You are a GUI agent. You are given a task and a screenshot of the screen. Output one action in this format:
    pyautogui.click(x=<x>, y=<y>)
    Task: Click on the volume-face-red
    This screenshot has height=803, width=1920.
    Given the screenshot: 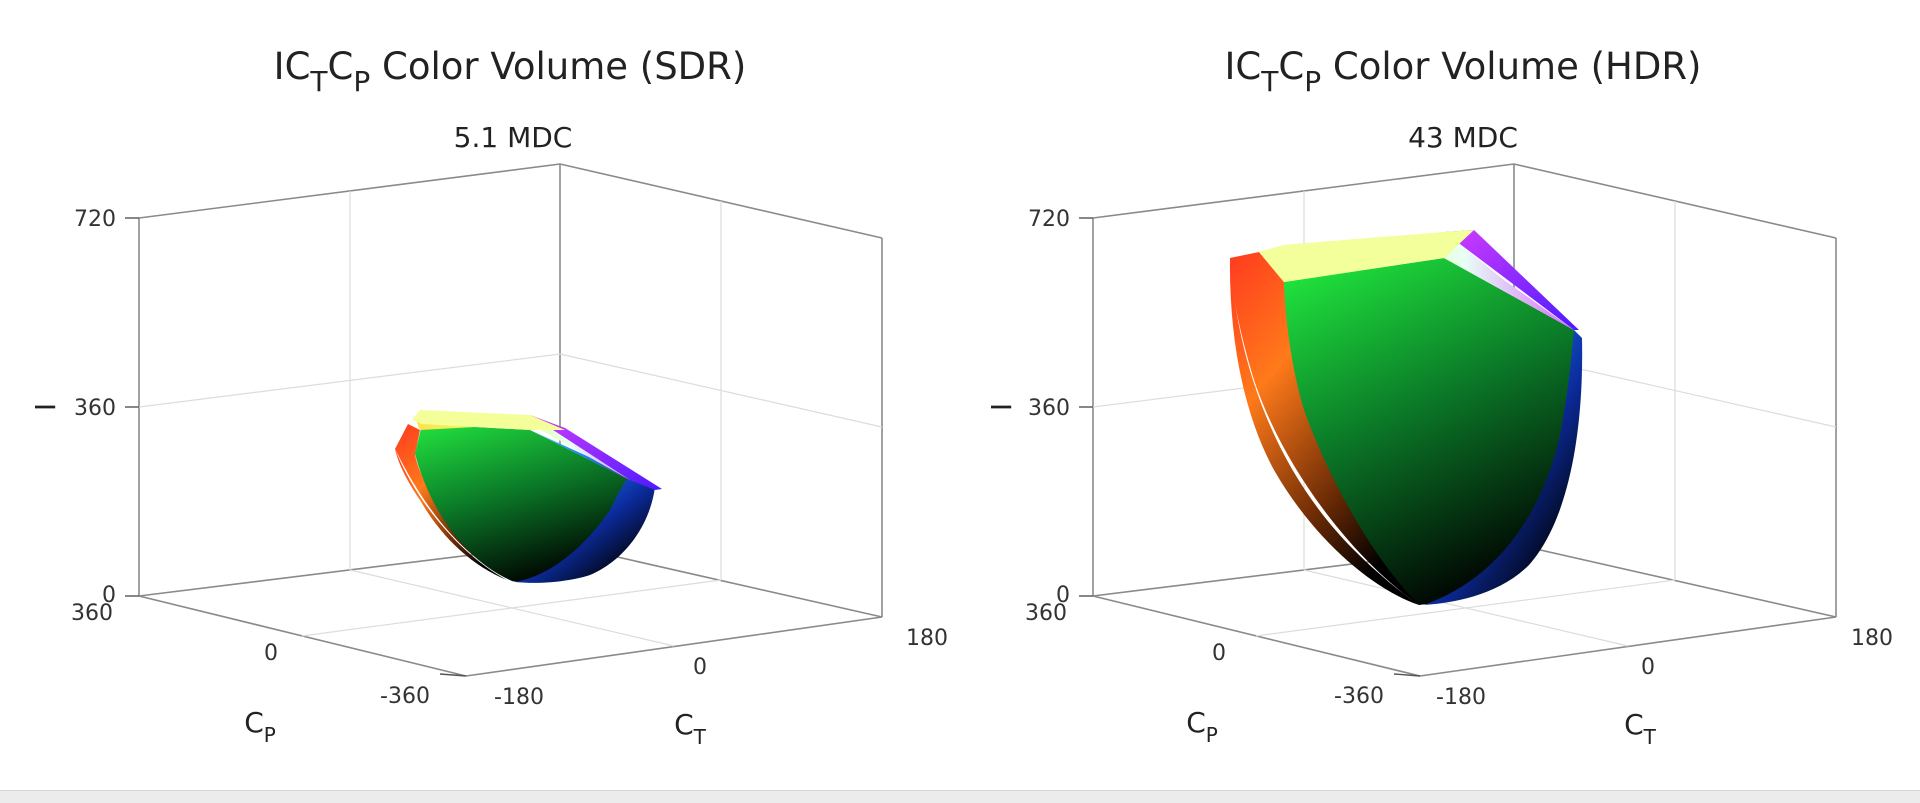 What is the action you would take?
    pyautogui.click(x=1324, y=431)
    